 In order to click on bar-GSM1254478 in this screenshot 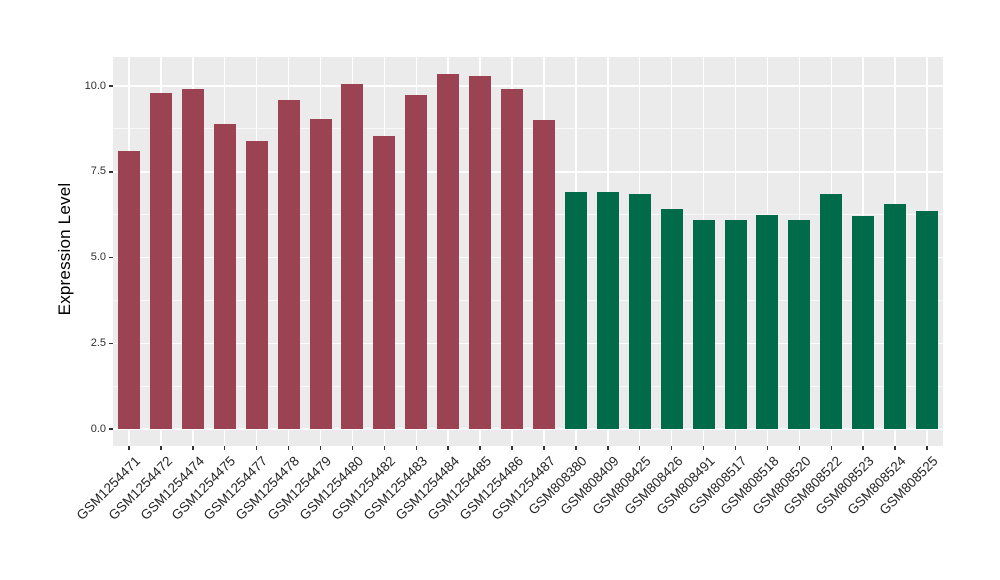, I will do `click(288, 264)`.